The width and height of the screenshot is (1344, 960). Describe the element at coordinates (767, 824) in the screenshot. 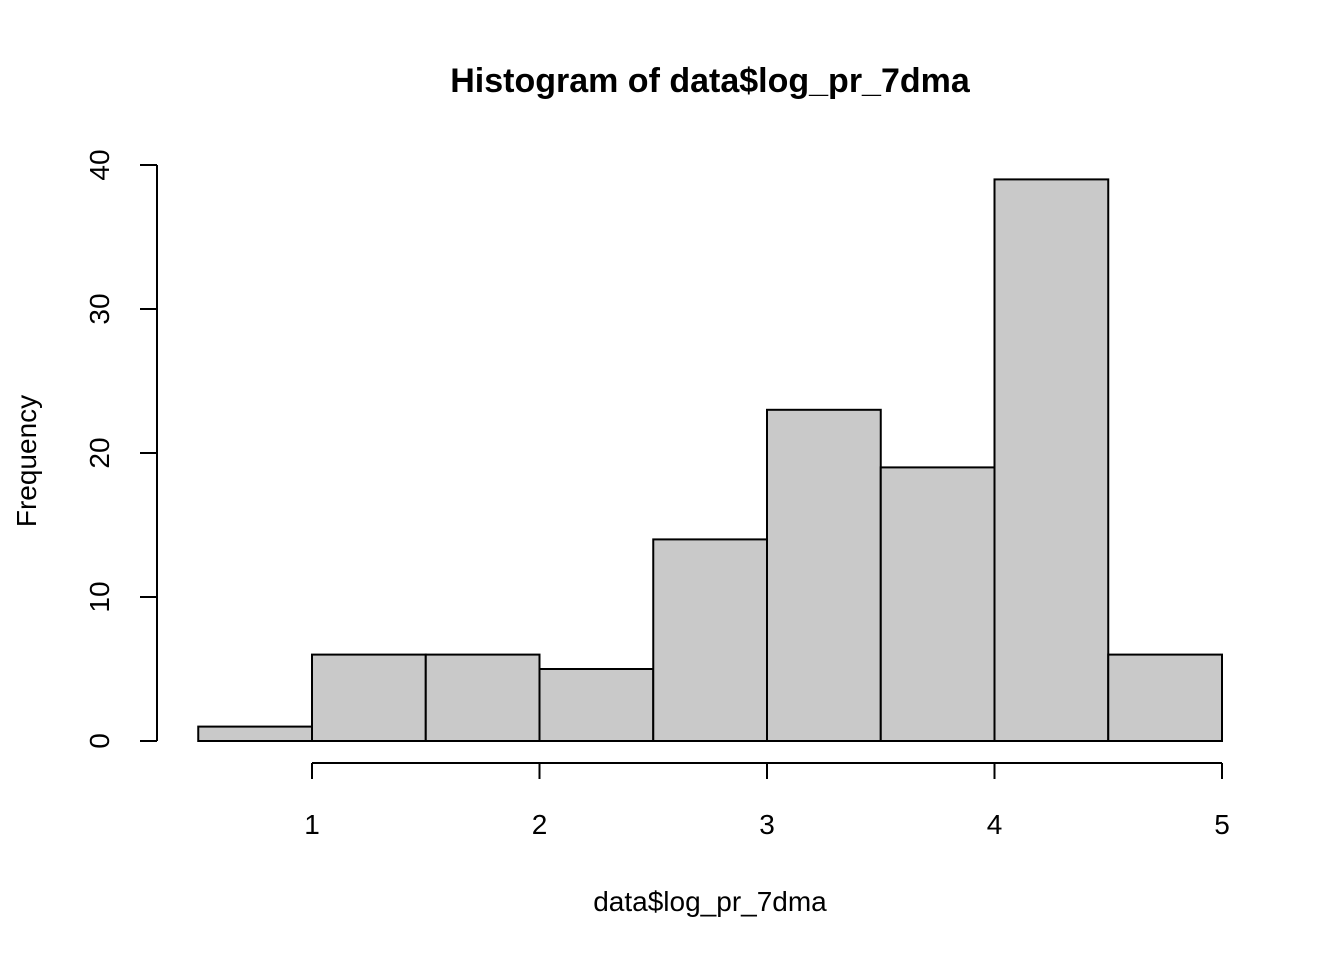

I see `x-tick-label: 3` at that location.